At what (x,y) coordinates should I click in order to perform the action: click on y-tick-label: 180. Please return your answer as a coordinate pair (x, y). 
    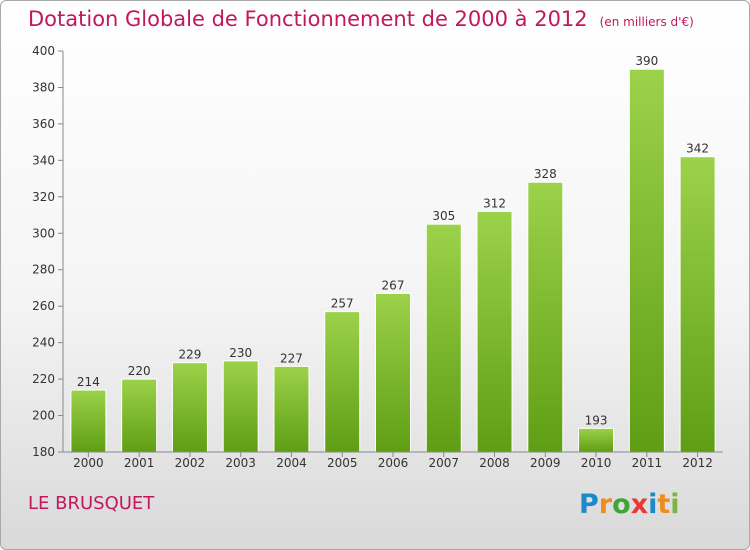
    Looking at the image, I should click on (43, 452).